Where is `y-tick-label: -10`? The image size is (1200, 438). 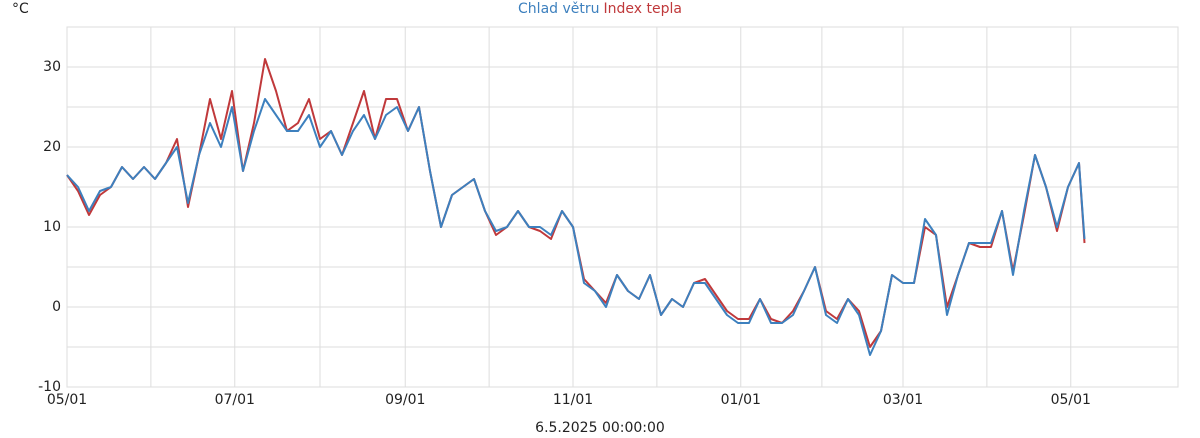
y-tick-label: -10 is located at coordinates (49, 387).